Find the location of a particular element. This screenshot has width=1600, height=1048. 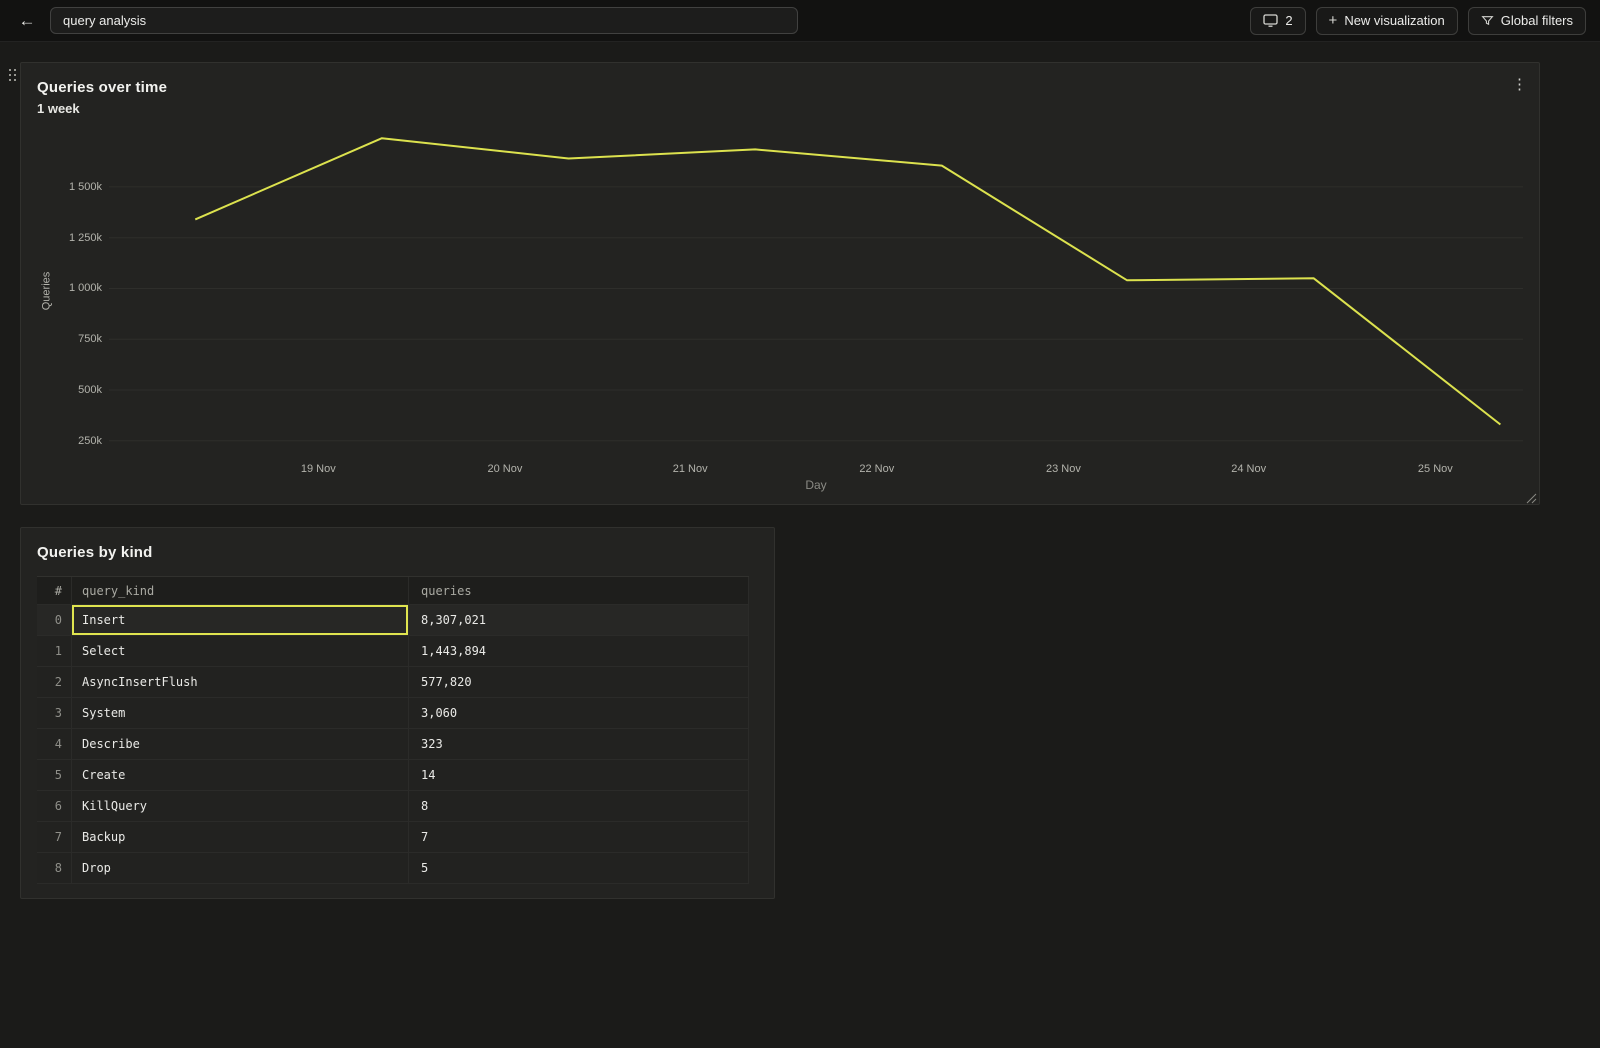

table-row: 0 Insert 8,307,021 is located at coordinates (393, 620).